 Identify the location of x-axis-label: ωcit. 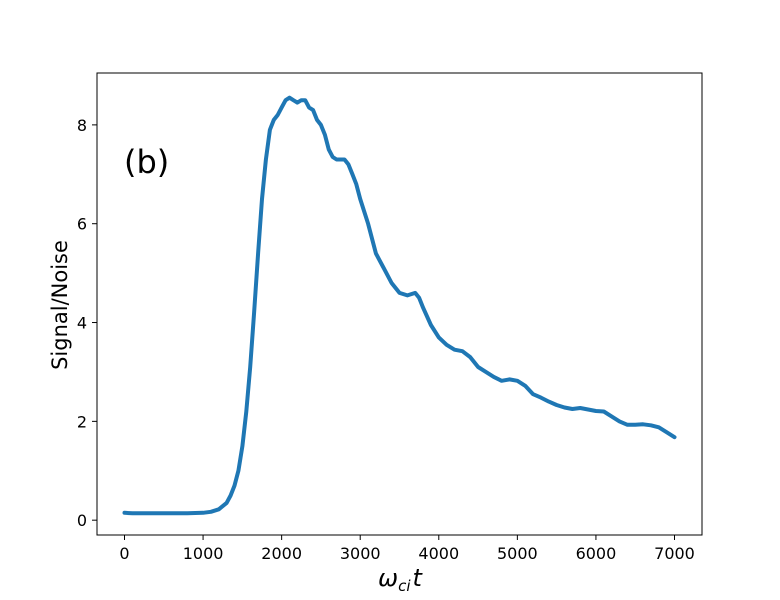
(401, 579).